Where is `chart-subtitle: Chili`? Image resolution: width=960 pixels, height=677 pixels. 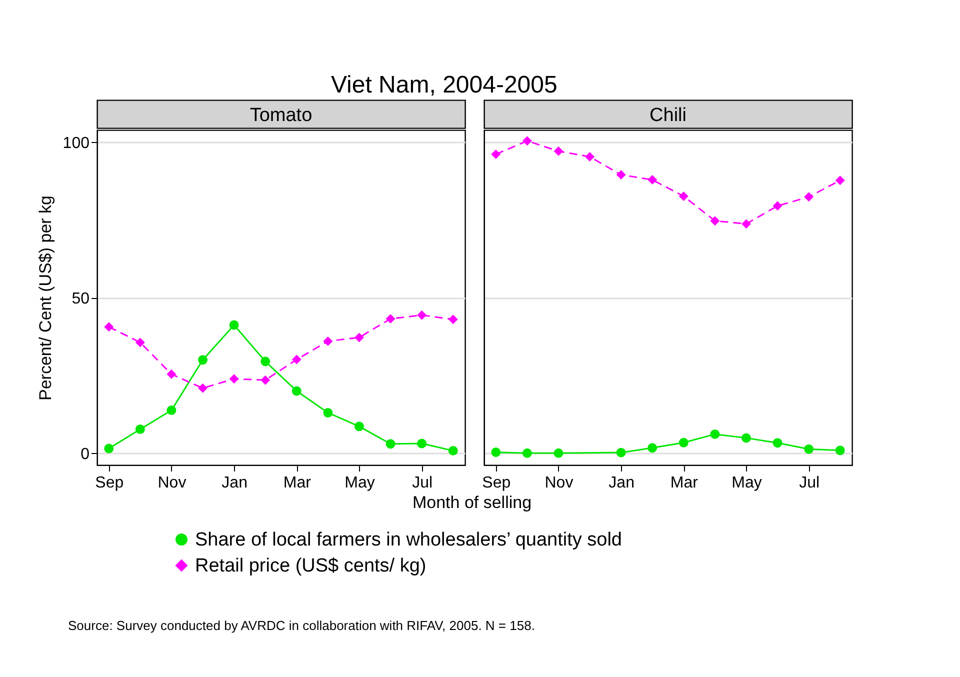 chart-subtitle: Chili is located at coordinates (668, 115).